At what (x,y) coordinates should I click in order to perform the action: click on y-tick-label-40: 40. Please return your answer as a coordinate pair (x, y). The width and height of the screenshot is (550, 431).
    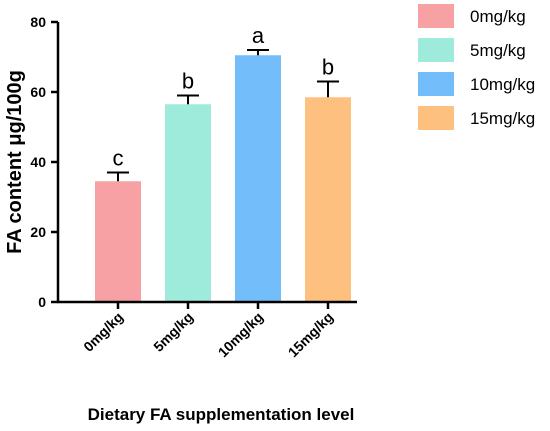
    Looking at the image, I should click on (38, 162).